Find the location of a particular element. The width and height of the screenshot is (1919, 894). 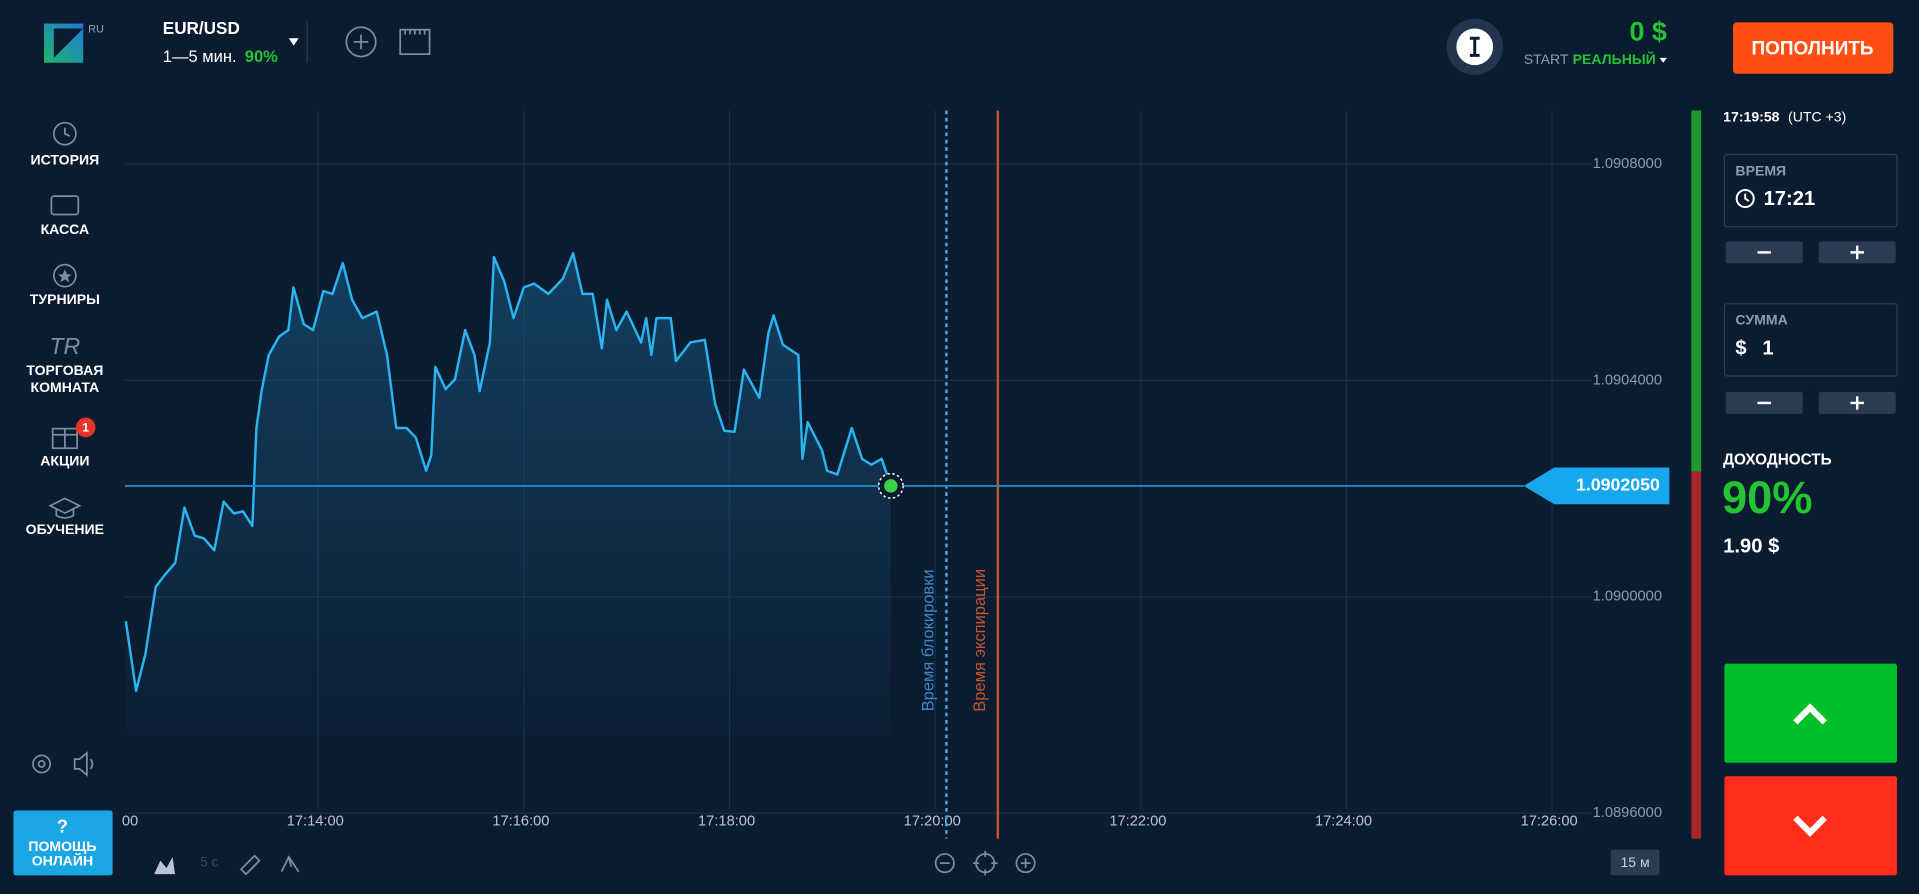

history-hands is located at coordinates (67, 132).